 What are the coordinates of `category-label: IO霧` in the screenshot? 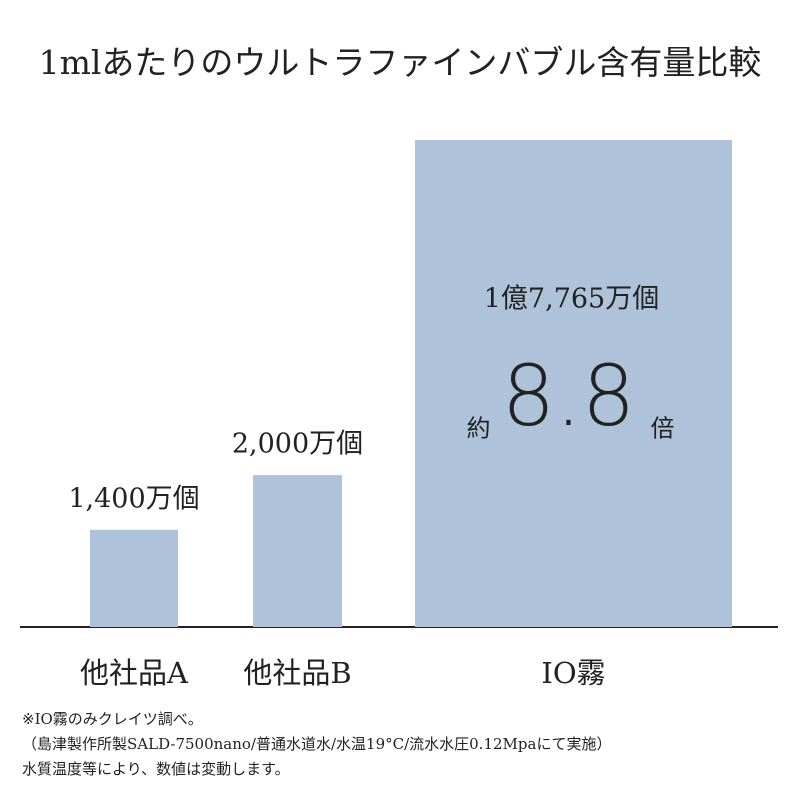 It's located at (573, 673).